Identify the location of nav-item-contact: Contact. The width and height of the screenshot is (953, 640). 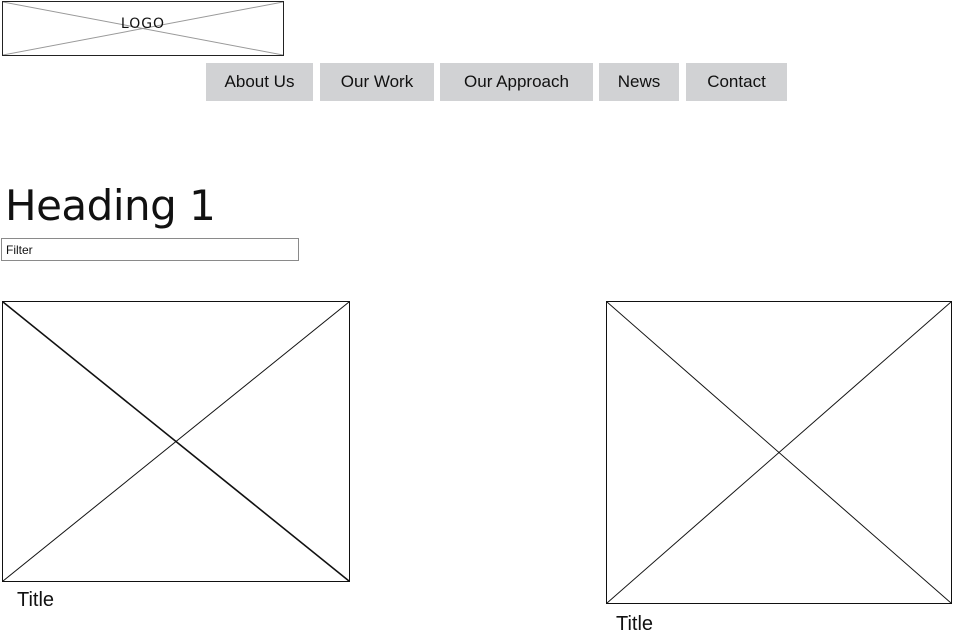
(736, 82).